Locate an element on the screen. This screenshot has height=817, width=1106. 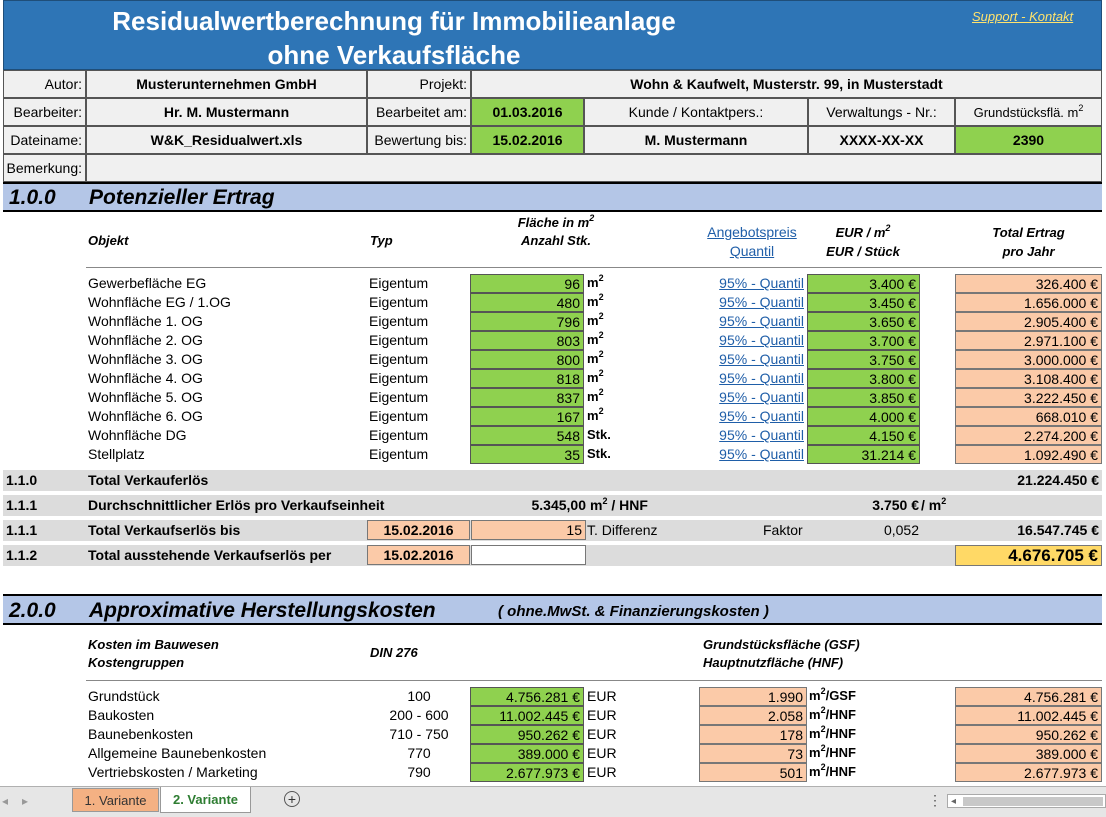
total-112-date: 15.02.2016 is located at coordinates (418, 555).